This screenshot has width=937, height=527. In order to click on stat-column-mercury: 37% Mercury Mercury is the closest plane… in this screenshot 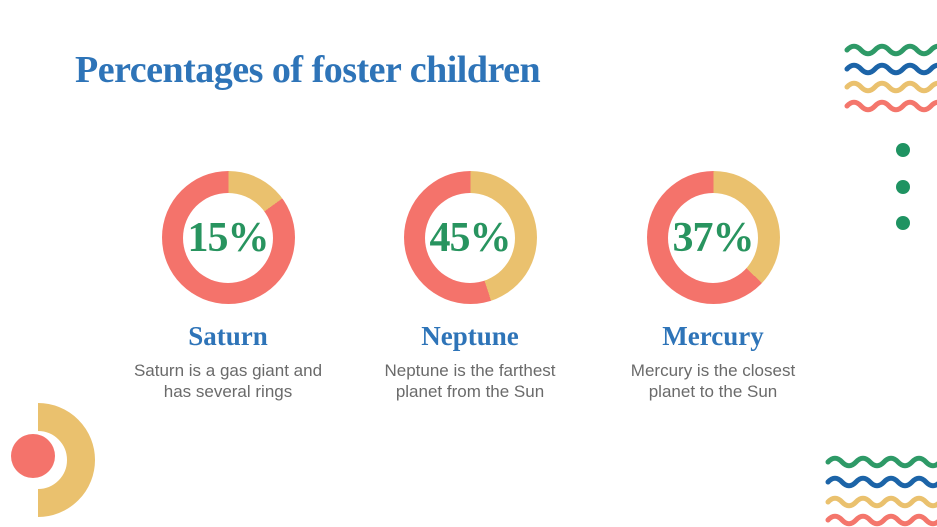, I will do `click(713, 286)`.